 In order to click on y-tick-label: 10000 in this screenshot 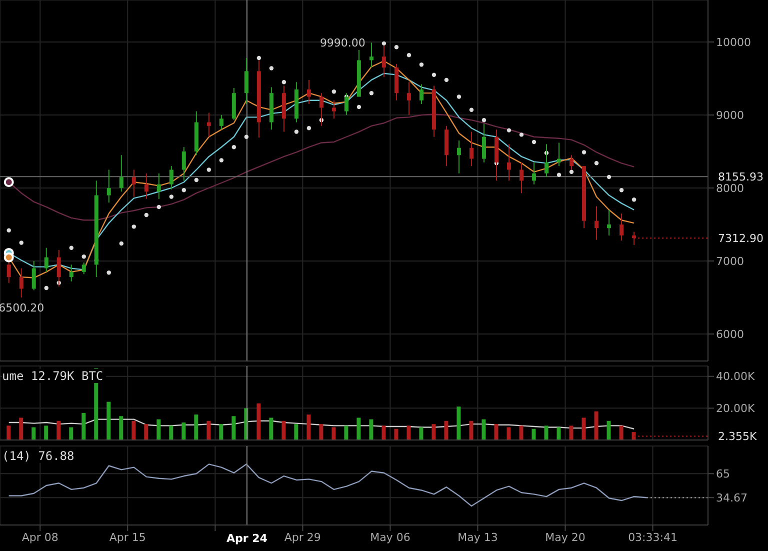, I will do `click(733, 42)`.